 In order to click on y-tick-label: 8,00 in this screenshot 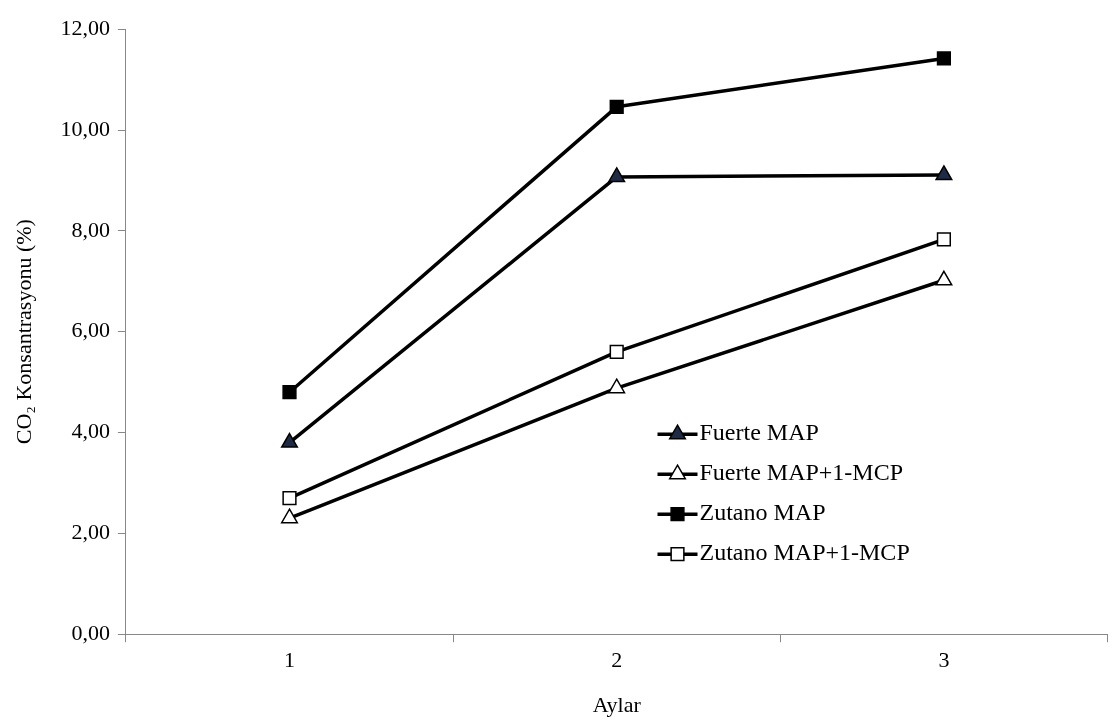, I will do `click(90, 229)`.